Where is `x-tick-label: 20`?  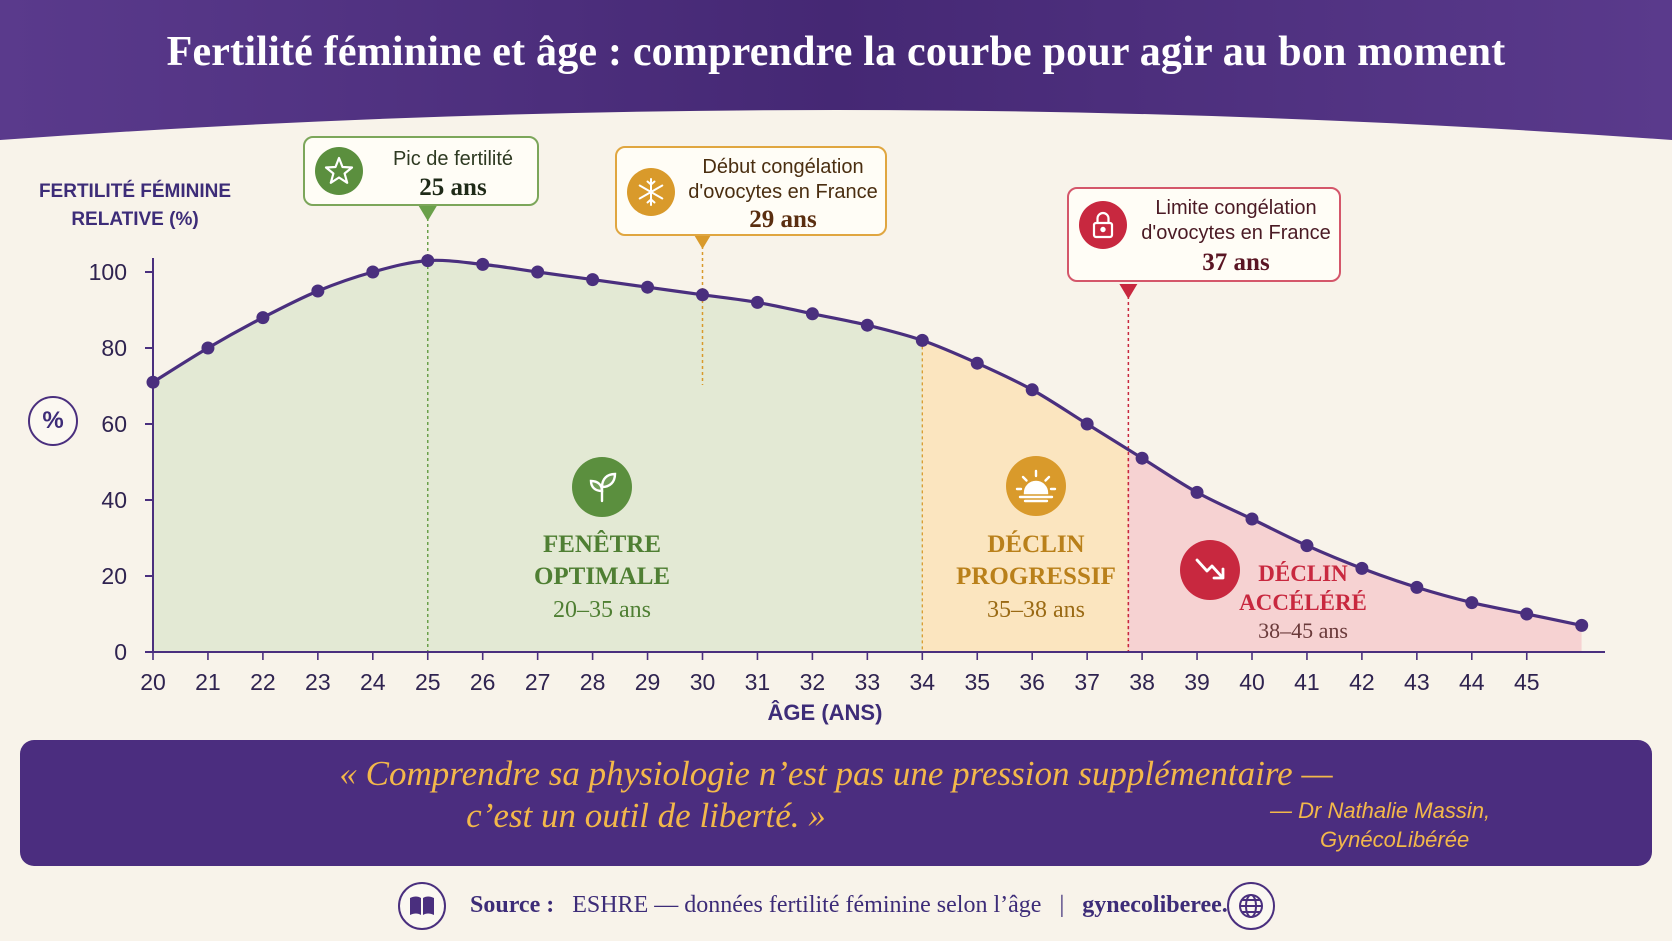 x-tick-label: 20 is located at coordinates (153, 682).